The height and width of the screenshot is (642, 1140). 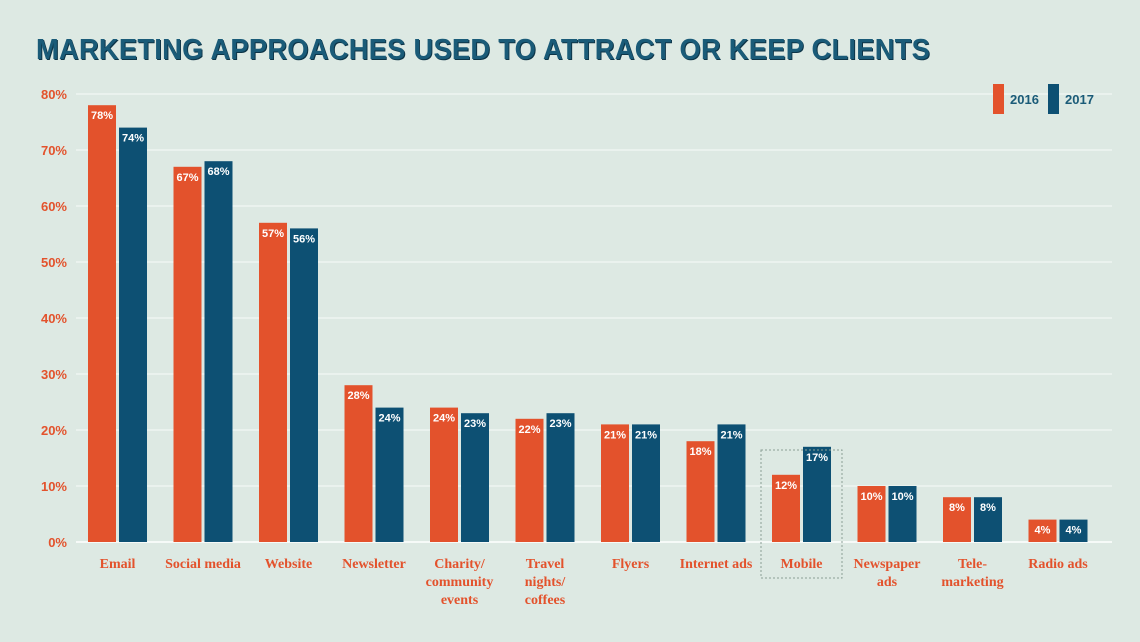 What do you see at coordinates (102, 323) in the screenshot?
I see `bar-2016-email` at bounding box center [102, 323].